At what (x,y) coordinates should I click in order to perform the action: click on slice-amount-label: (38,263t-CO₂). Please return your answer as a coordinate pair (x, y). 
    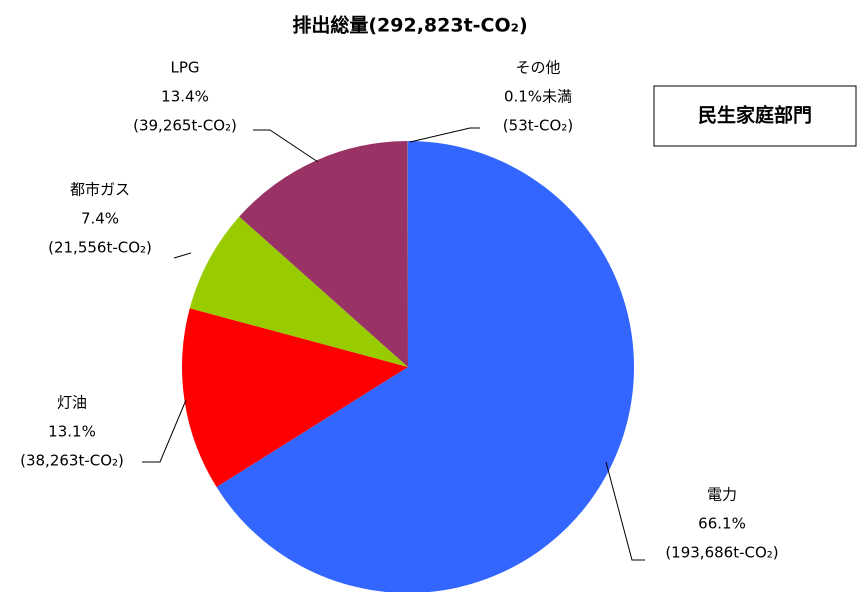
    Looking at the image, I should click on (72, 461).